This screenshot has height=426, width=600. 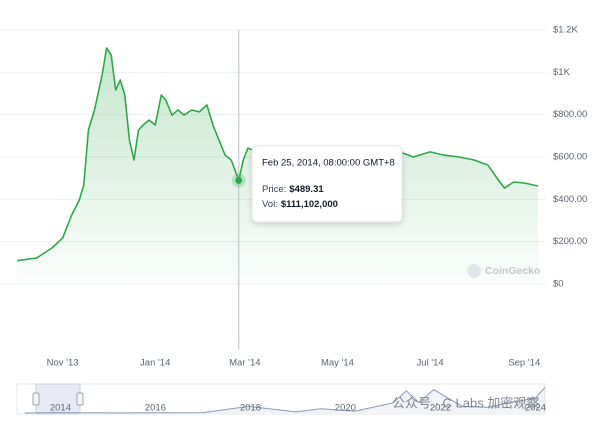 What do you see at coordinates (440, 408) in the screenshot?
I see `navigator-tick-label: 2022` at bounding box center [440, 408].